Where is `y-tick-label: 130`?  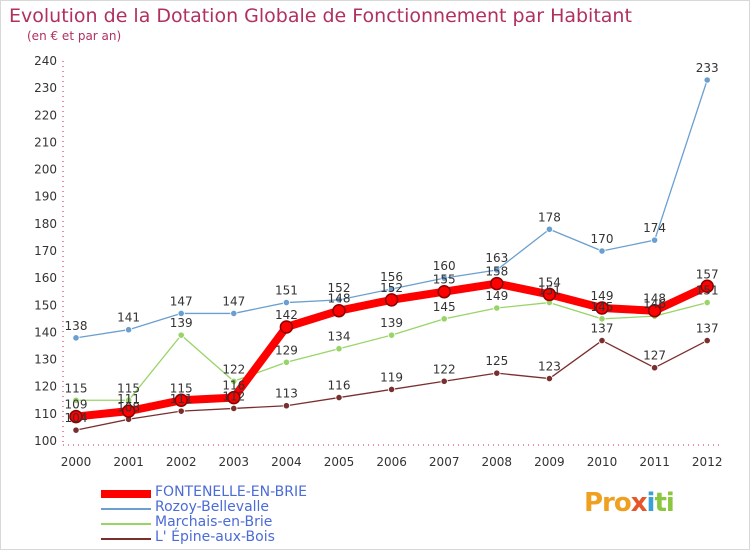 y-tick-label: 130 is located at coordinates (45, 360).